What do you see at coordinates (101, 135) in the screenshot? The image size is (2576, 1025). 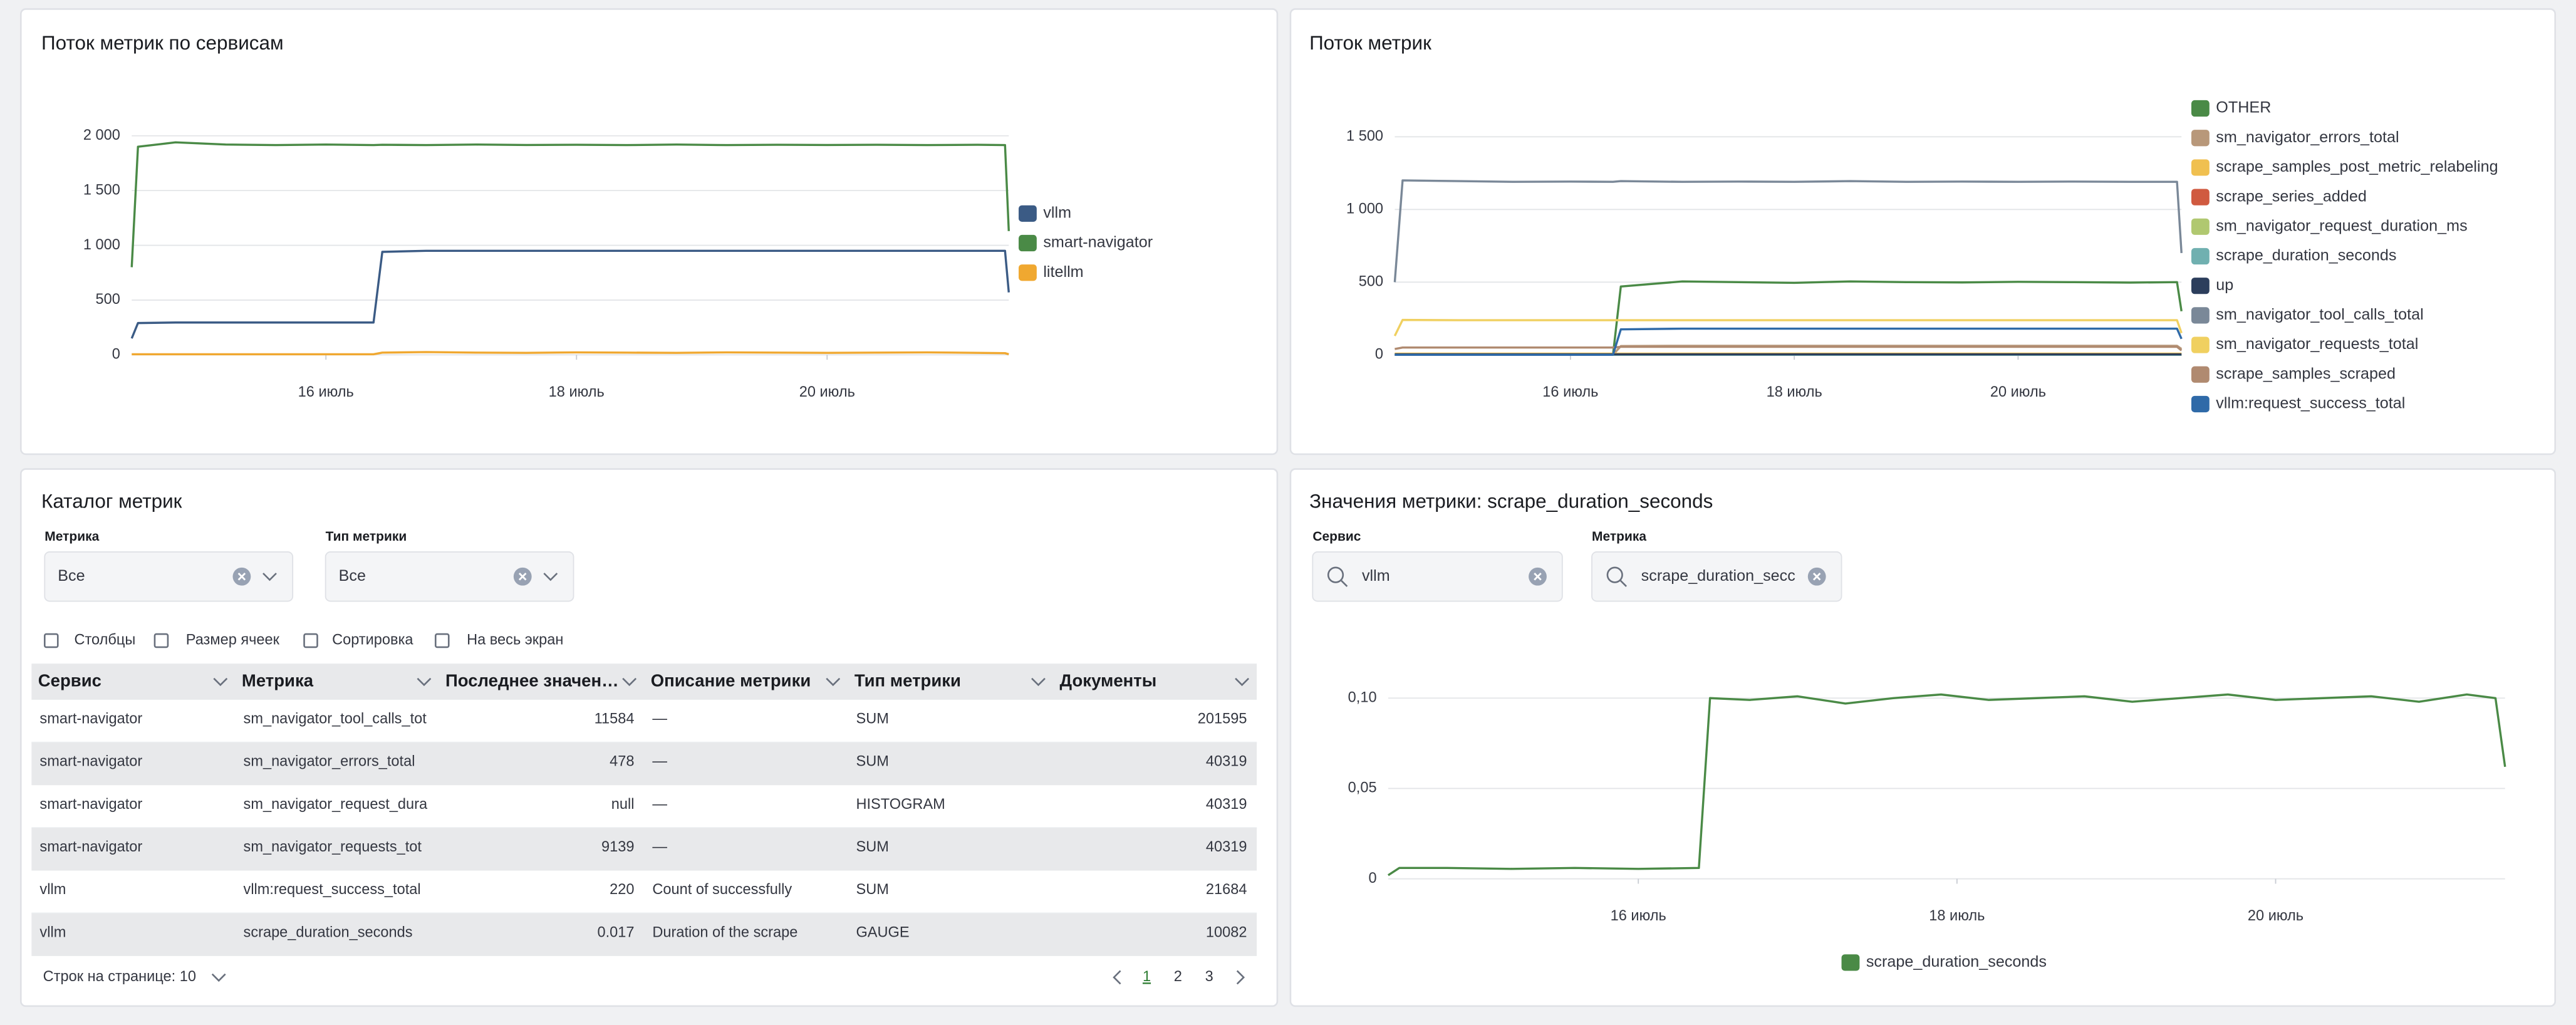 I see `y-tick-label: 2 000` at bounding box center [101, 135].